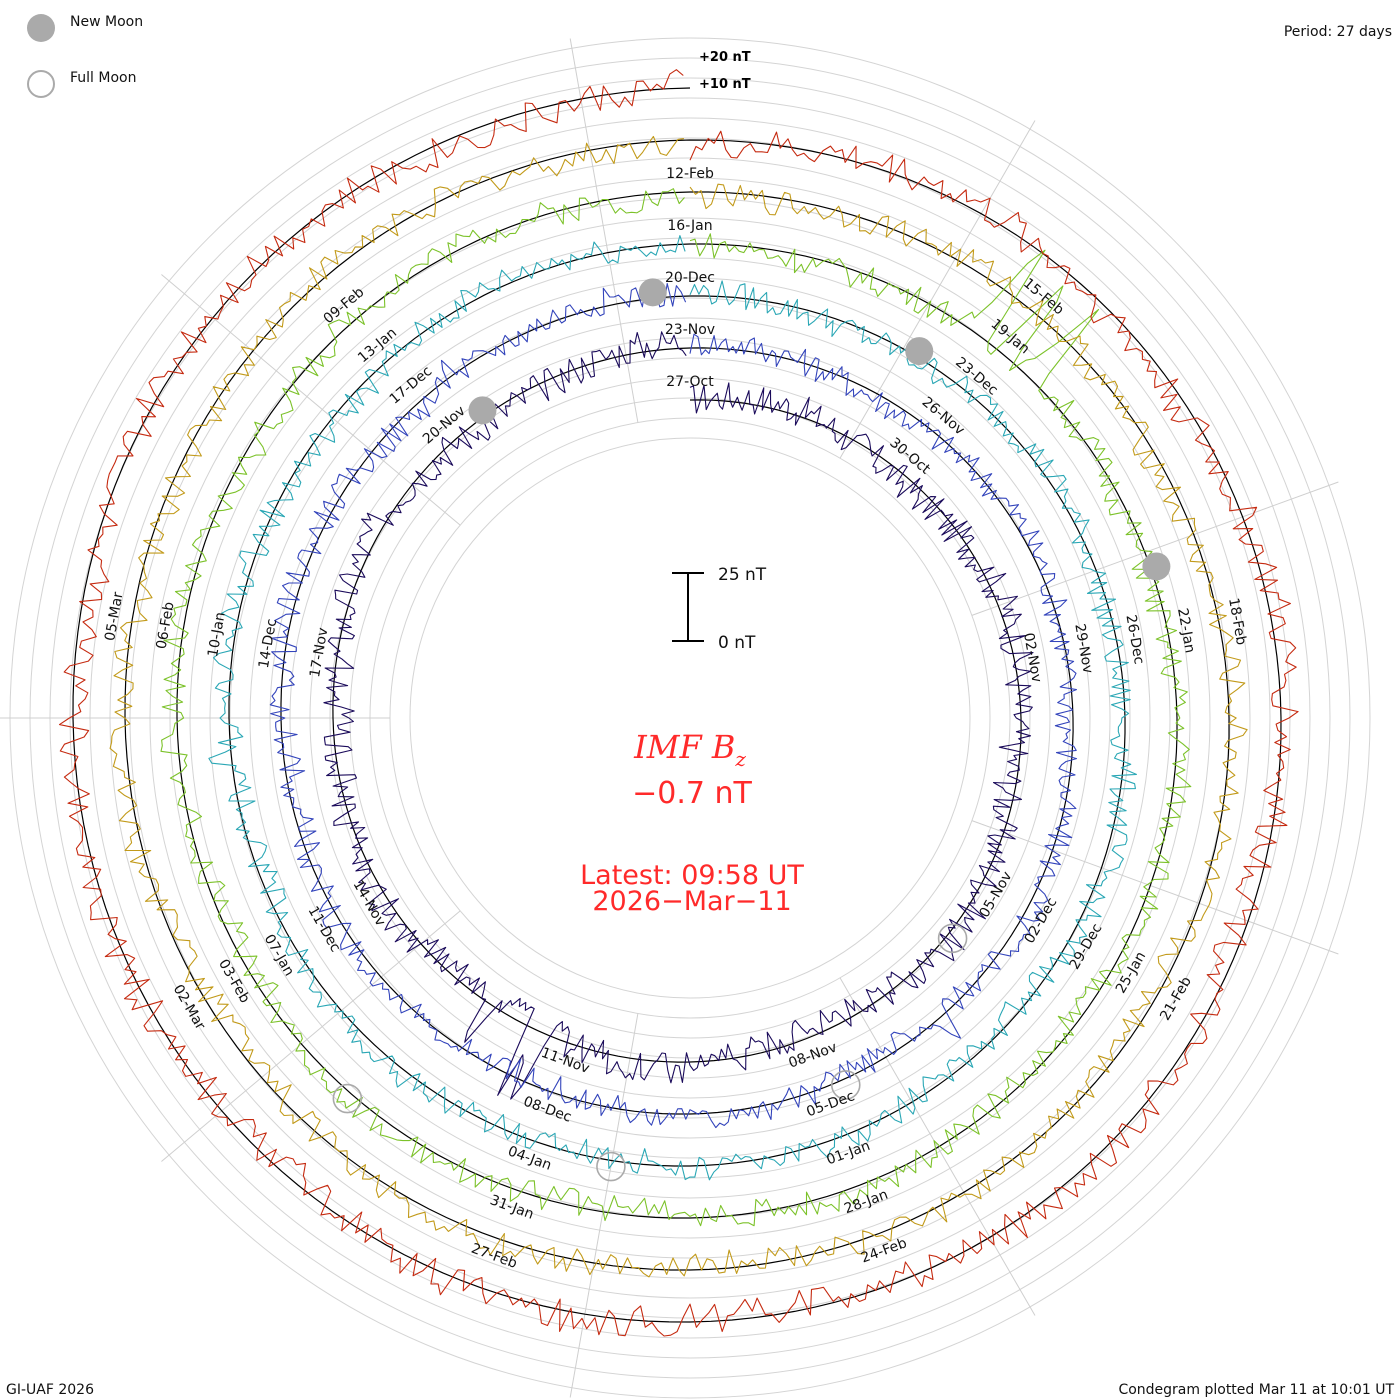 This screenshot has width=1400, height=1400. Describe the element at coordinates (692, 875) in the screenshot. I see `latest-time: Latest: 09:58 UT` at that location.